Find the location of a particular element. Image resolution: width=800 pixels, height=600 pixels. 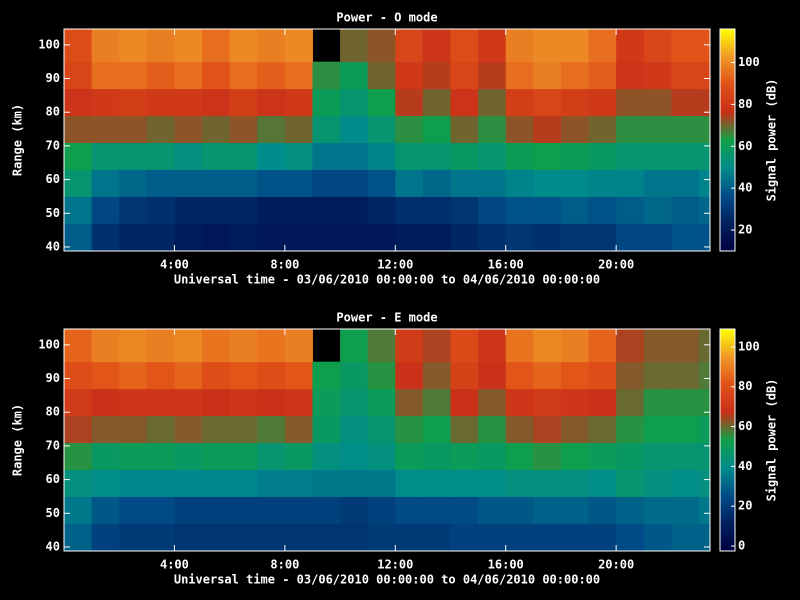

colorbar-tick-label: 100 is located at coordinates (749, 346).